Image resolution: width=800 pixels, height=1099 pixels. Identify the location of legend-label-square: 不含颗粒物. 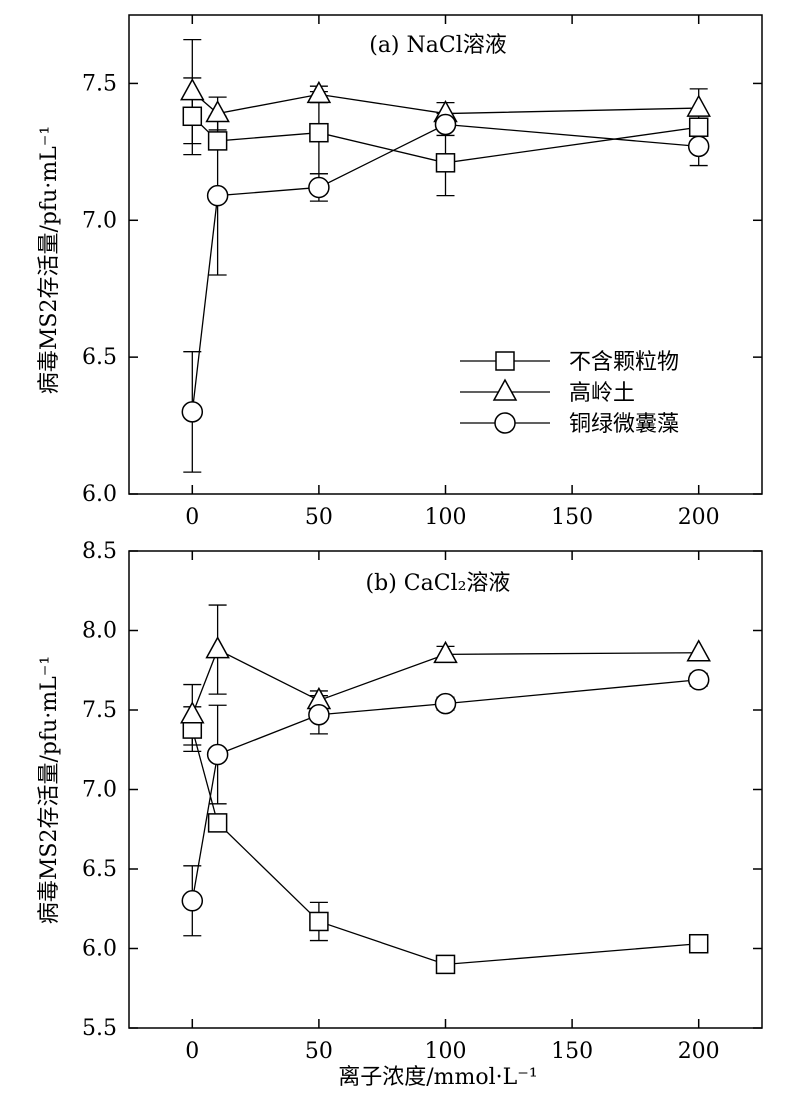
(624, 362).